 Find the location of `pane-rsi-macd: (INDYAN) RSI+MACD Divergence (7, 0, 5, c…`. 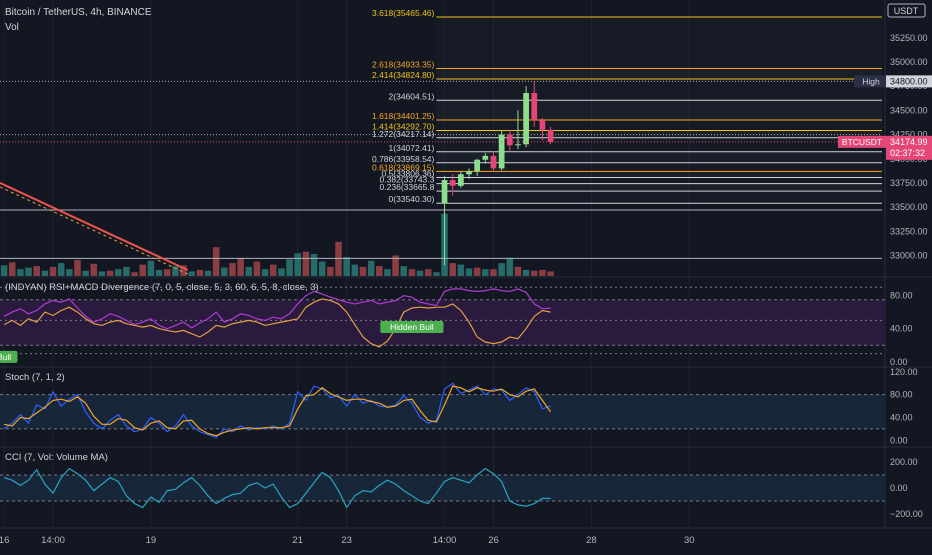

pane-rsi-macd: (INDYAN) RSI+MACD Divergence (7, 0, 5, c… is located at coordinates (442, 322).